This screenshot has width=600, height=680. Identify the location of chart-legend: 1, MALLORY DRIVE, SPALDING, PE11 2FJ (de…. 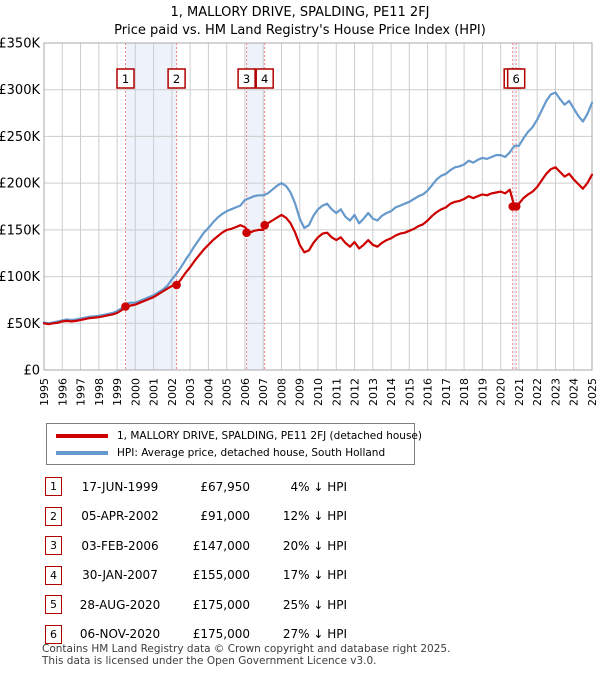
(234, 444).